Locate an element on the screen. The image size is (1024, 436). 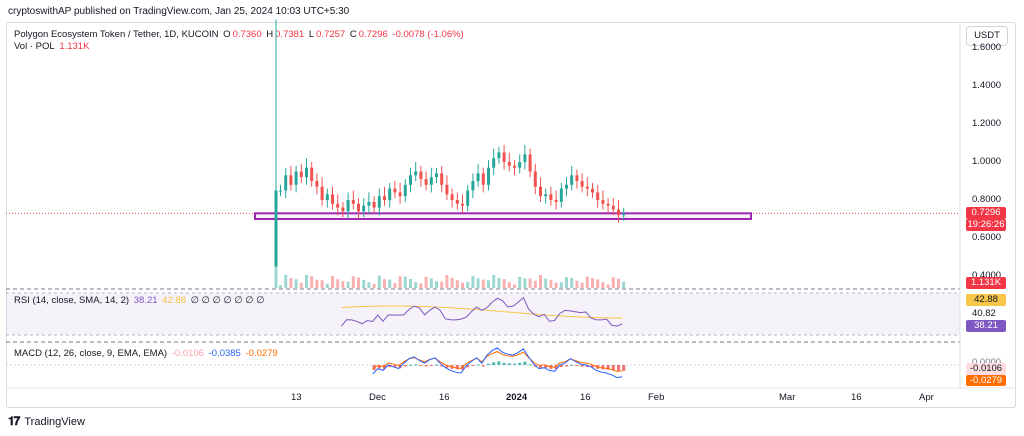
macd-signal-line is located at coordinates (497, 361).